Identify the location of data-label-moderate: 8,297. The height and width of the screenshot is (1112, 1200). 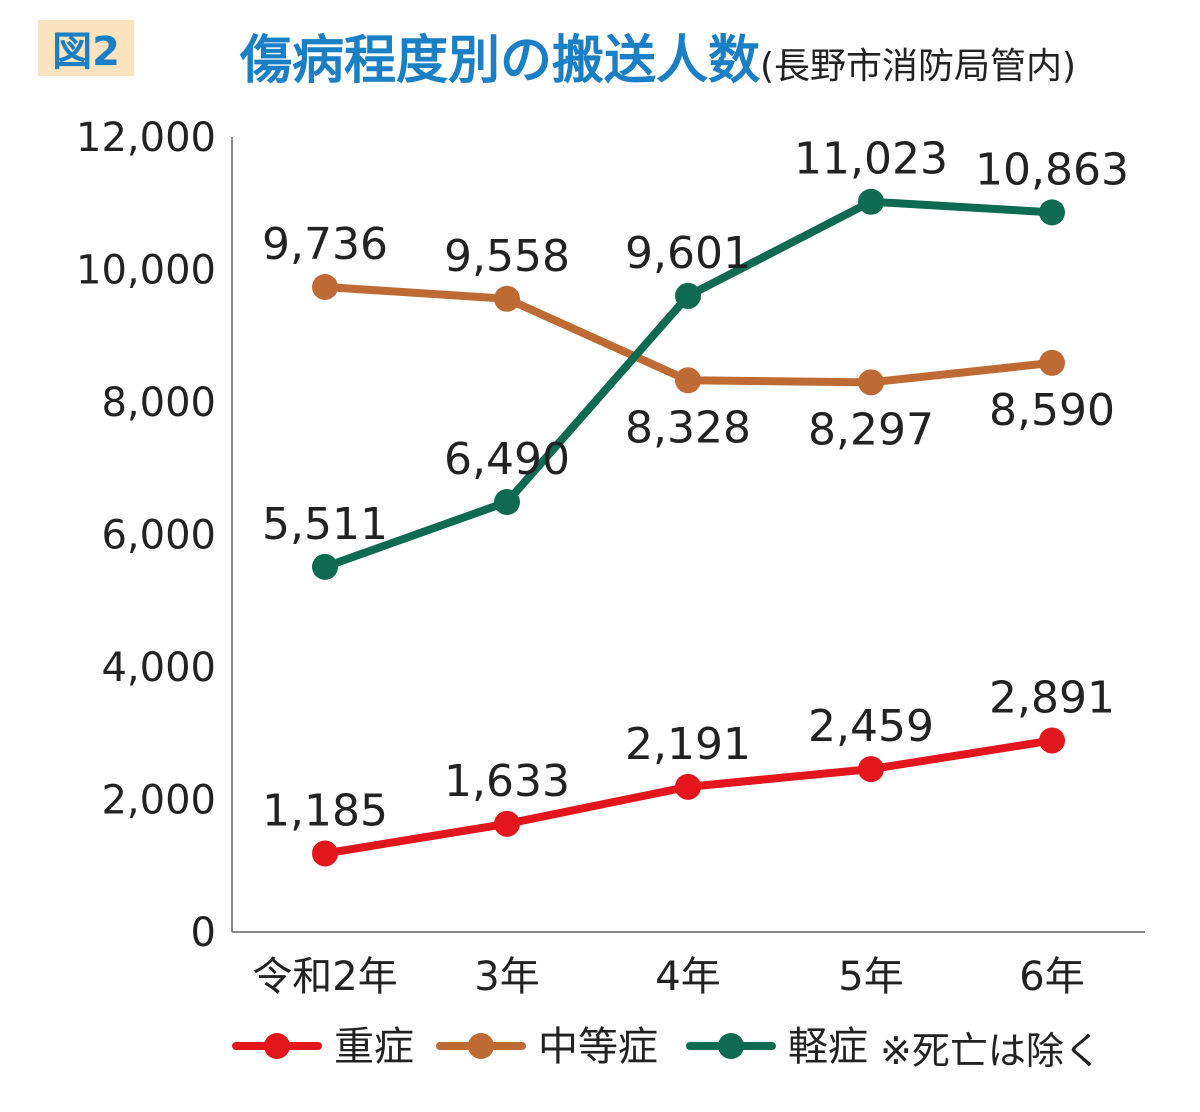
(871, 429).